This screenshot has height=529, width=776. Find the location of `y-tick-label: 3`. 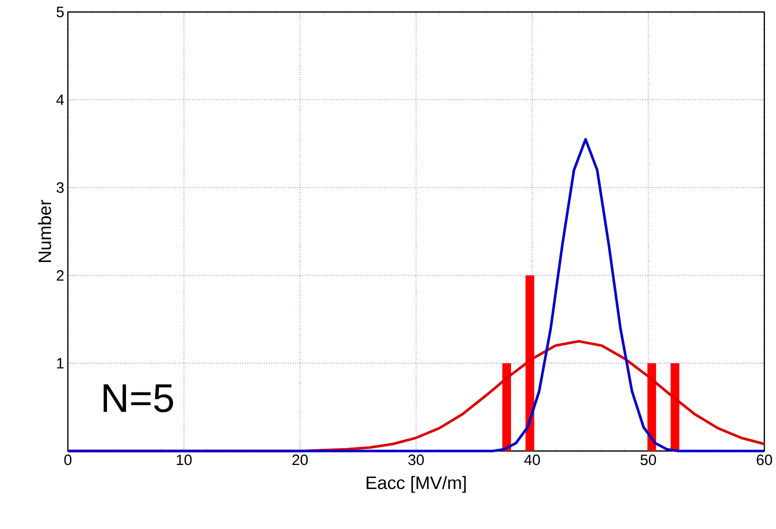

y-tick-label: 3 is located at coordinates (60, 187).